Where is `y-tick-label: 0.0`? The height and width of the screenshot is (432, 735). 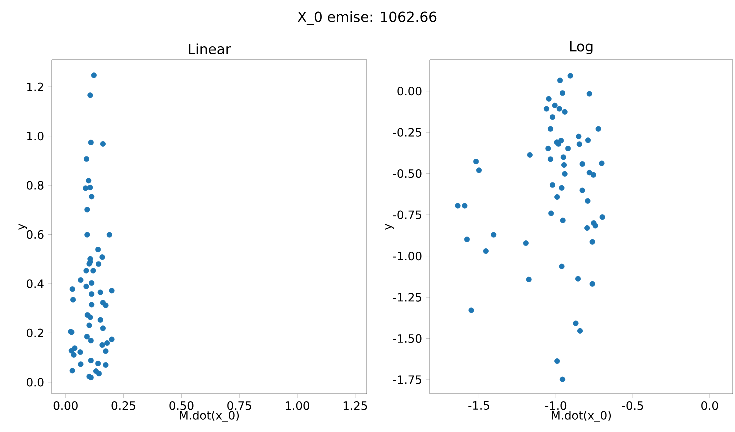
y-tick-label: 0.0 is located at coordinates (35, 382).